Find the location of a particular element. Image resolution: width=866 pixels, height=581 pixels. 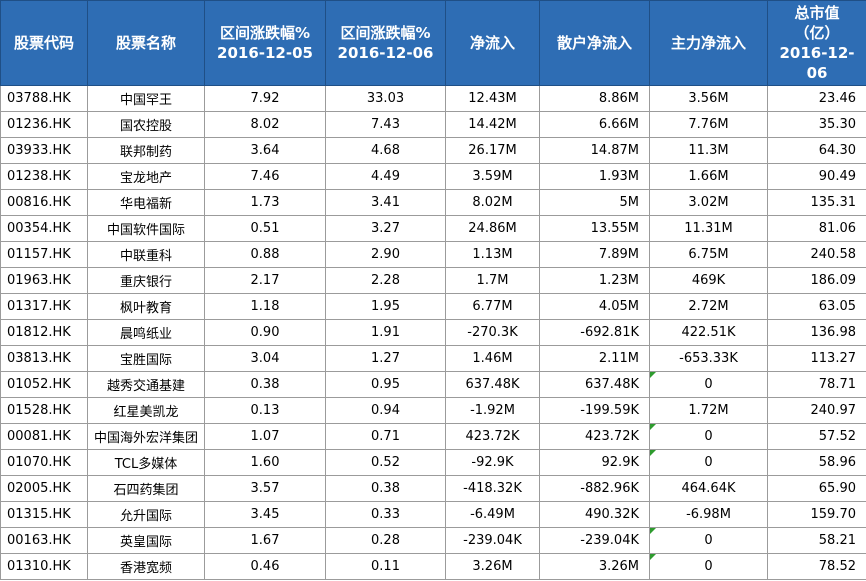

header-change-1206-date: 2016-12-06 is located at coordinates (385, 53).